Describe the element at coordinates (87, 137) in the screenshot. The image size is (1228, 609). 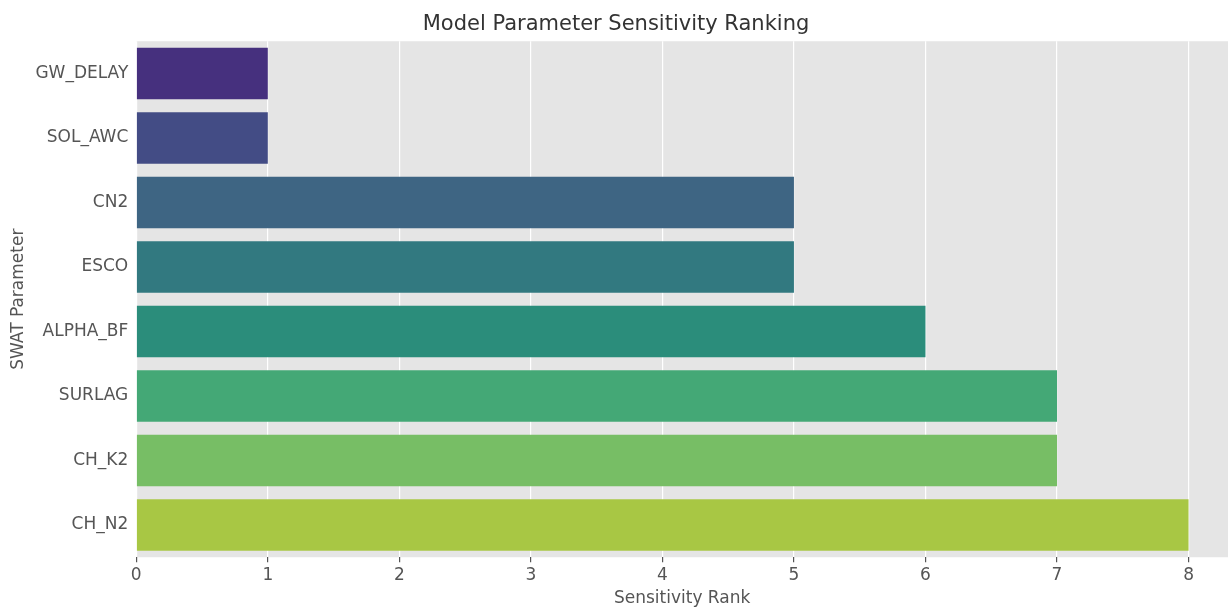
I see `y-tick-label: SOL_AWC` at that location.